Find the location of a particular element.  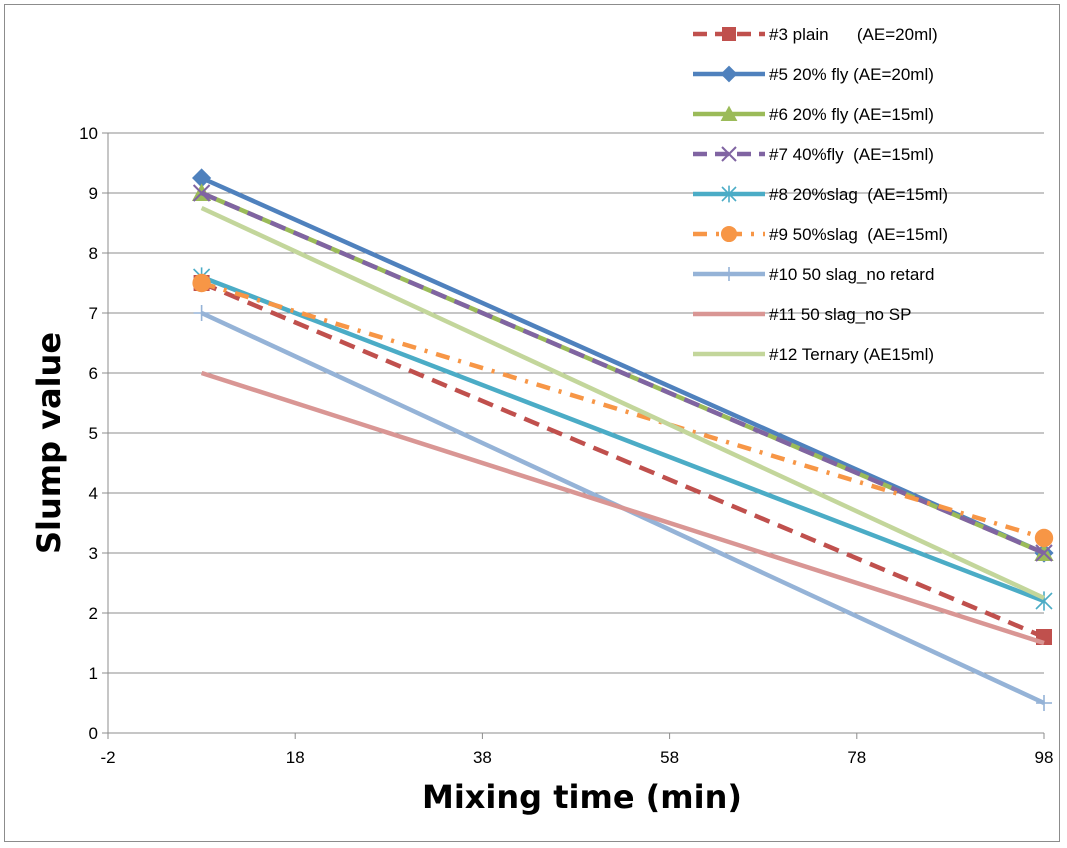

x-axis-title: Mixing time (min) is located at coordinates (582, 797).